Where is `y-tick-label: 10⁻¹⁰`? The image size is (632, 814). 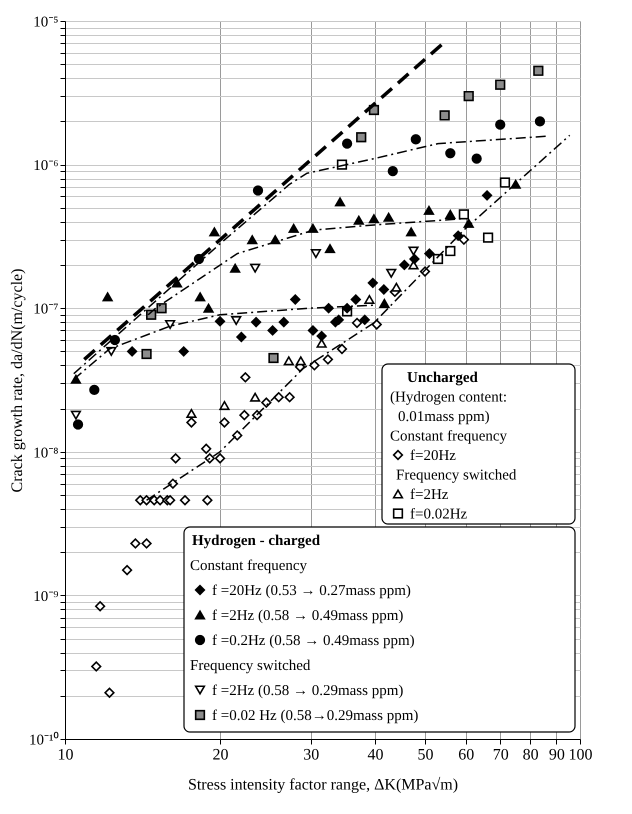 y-tick-label: 10⁻¹⁰ is located at coordinates (43, 740).